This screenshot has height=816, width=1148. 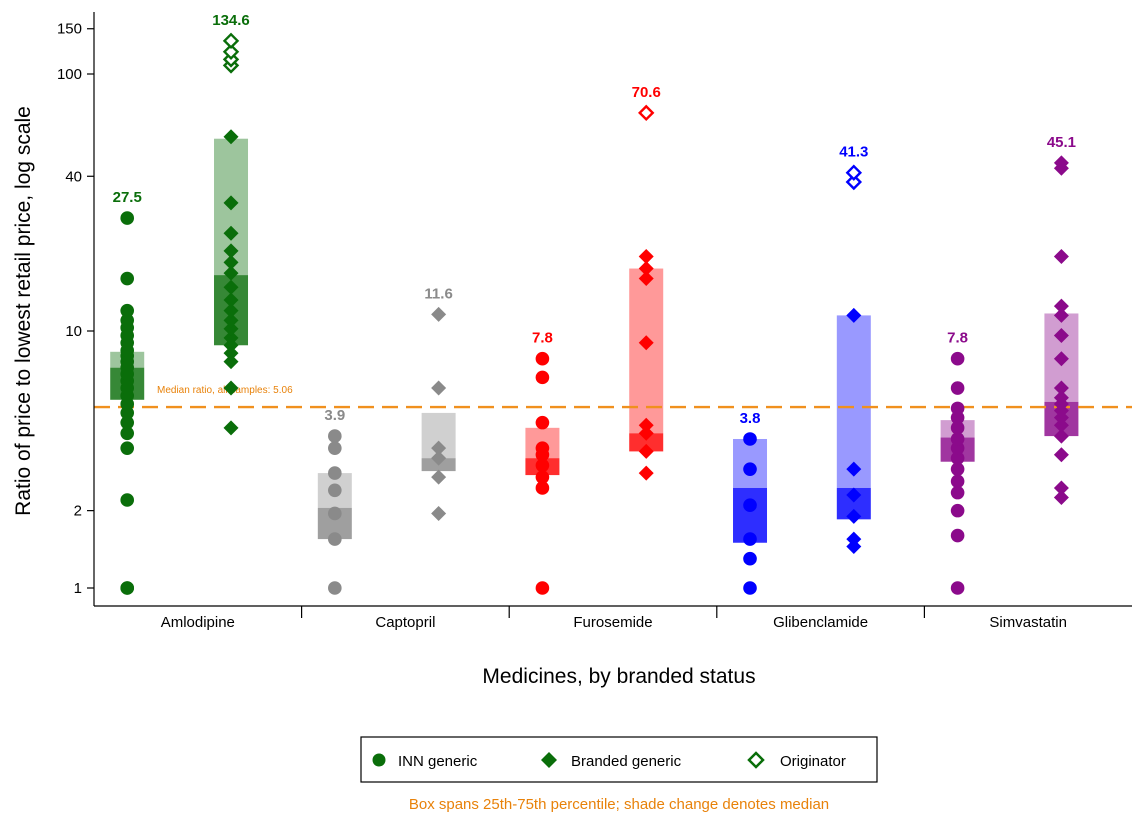 I want to click on simvastatin-branded-max-label: 45.1, so click(x=1061, y=142).